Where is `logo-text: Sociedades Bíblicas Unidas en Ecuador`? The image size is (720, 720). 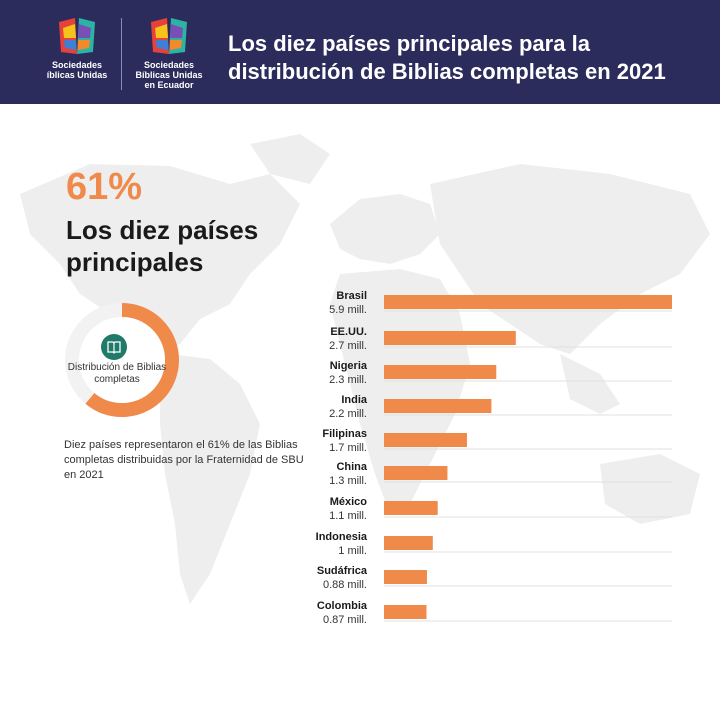
logo-text: Sociedades Bíblicas Unidas en Ecuador is located at coordinates (169, 75).